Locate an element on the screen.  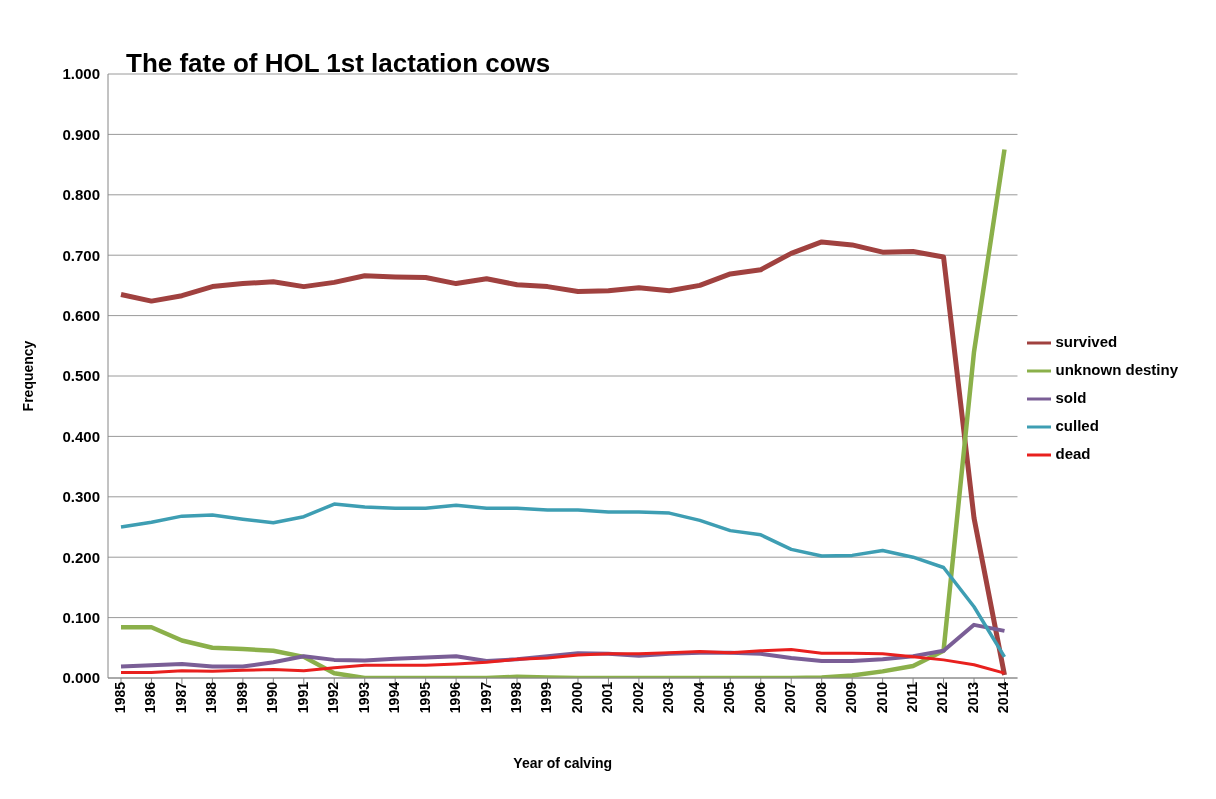
x-tick-label: 1985 is located at coordinates (119, 697).